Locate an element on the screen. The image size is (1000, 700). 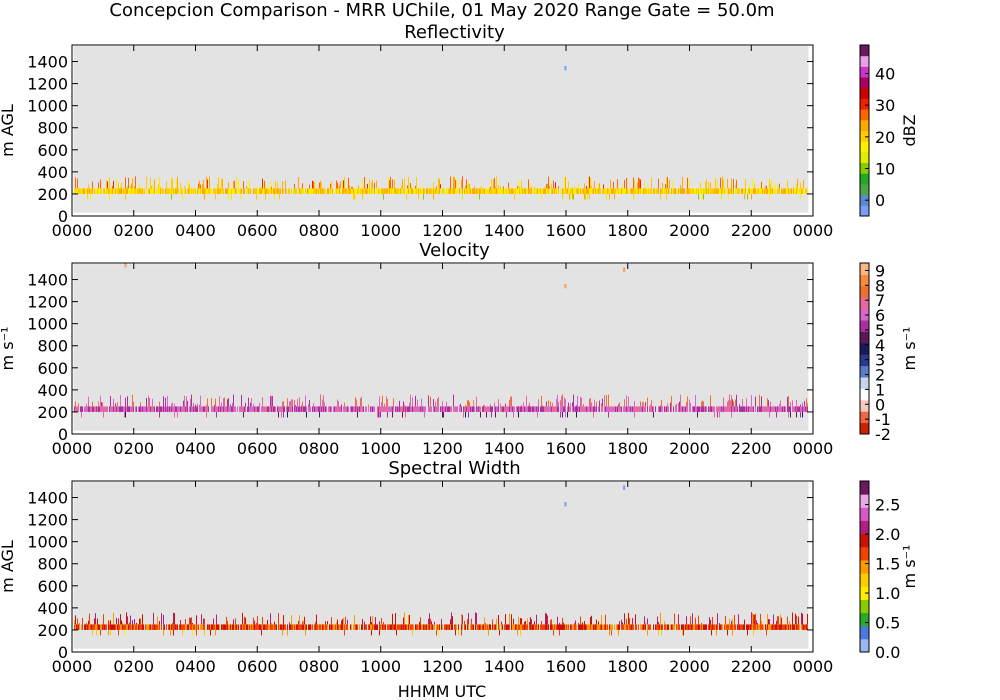
colorbar-segment is located at coordinates (864, 104).